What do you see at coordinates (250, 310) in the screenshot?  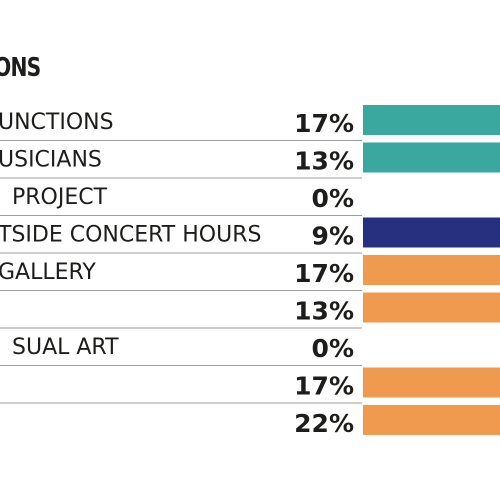 I see `chart-row: 13%` at bounding box center [250, 310].